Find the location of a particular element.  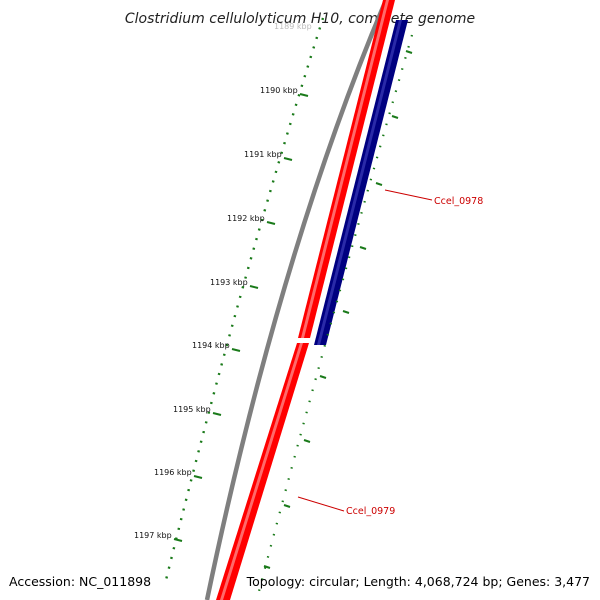

tick-label: 1190 kbp is located at coordinates (279, 90).